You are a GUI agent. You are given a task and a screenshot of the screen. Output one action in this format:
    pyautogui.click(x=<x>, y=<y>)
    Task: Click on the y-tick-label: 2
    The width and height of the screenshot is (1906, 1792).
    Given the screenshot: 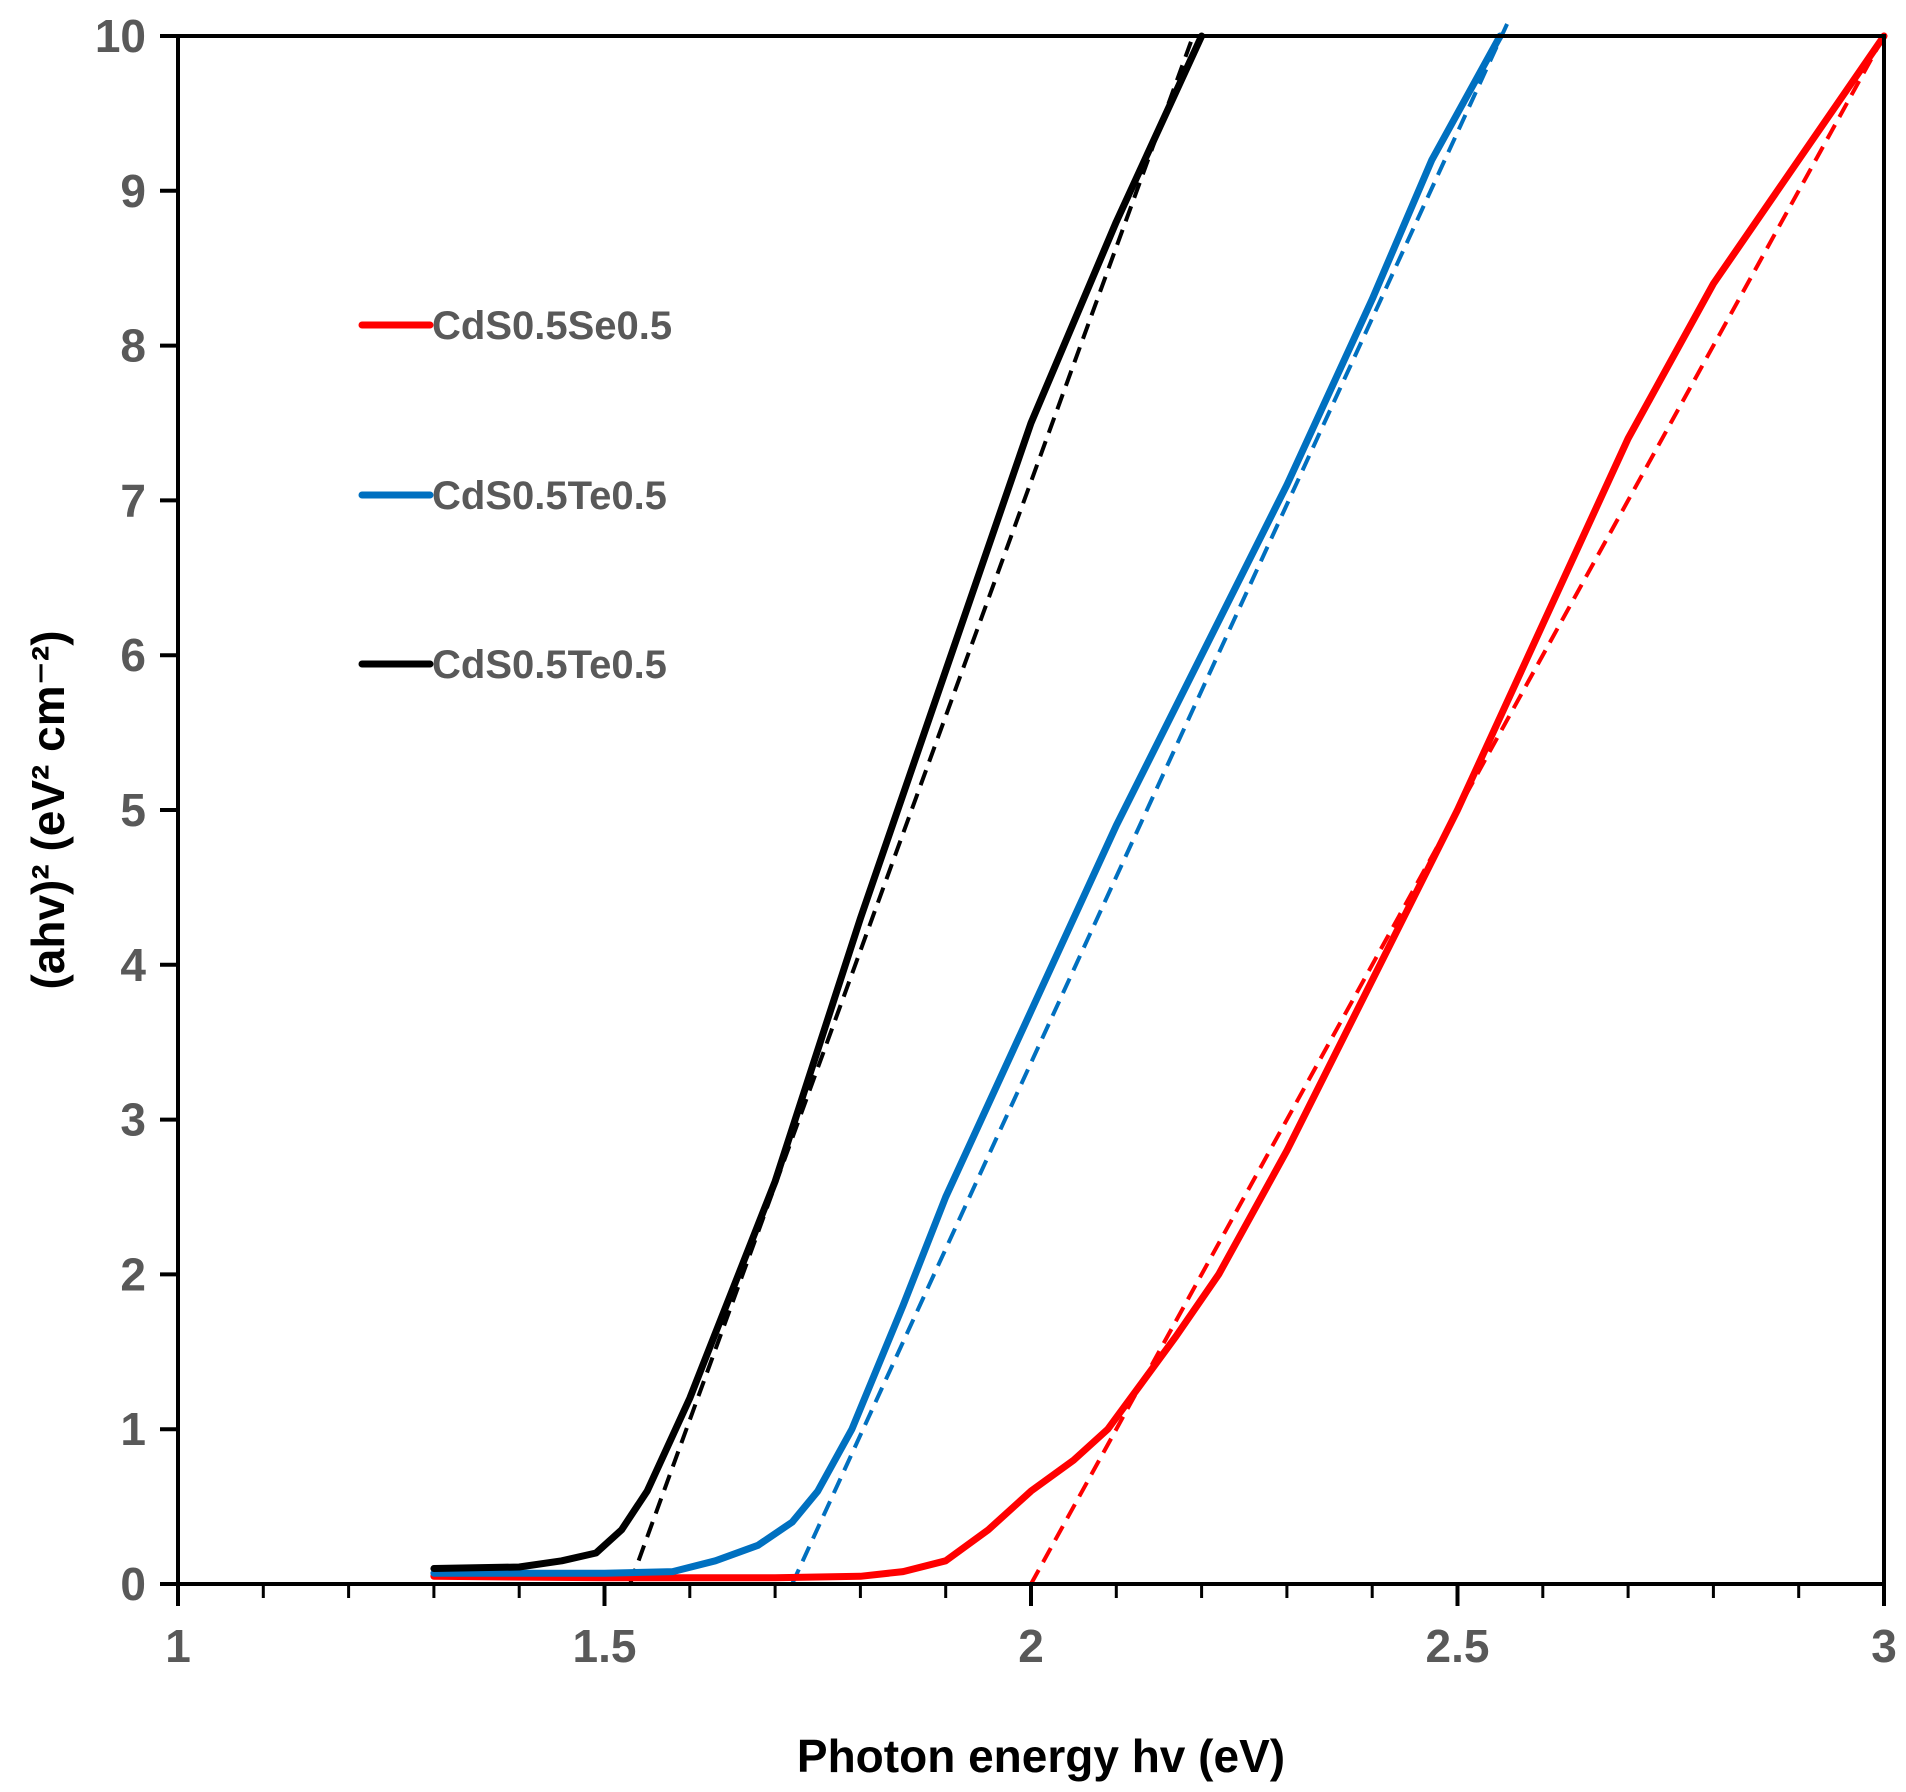 What is the action you would take?
    pyautogui.click(x=133, y=1274)
    